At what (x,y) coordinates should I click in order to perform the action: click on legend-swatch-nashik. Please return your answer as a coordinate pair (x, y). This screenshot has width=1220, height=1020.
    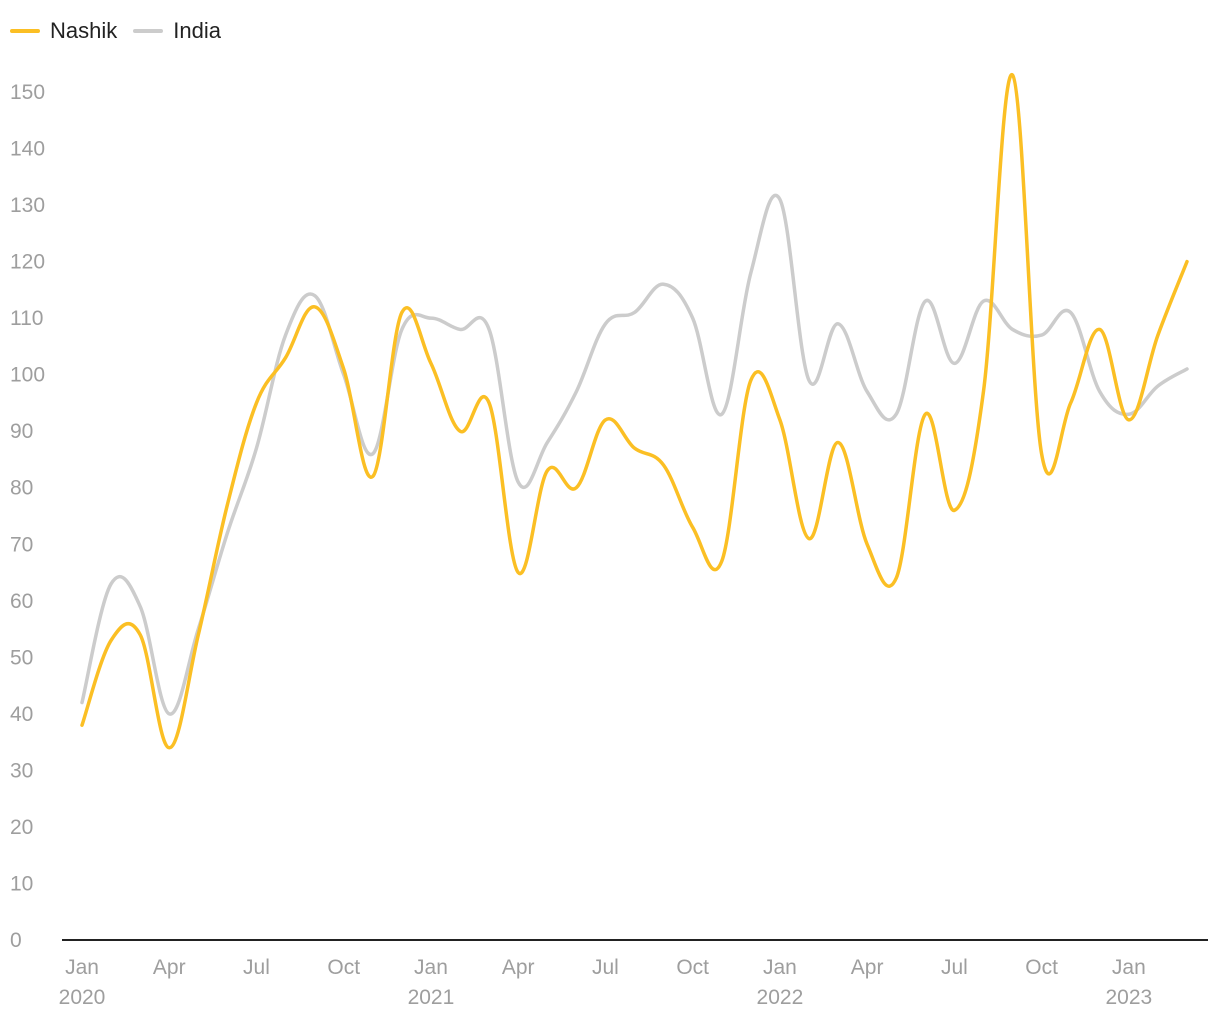
    Looking at the image, I should click on (25, 31).